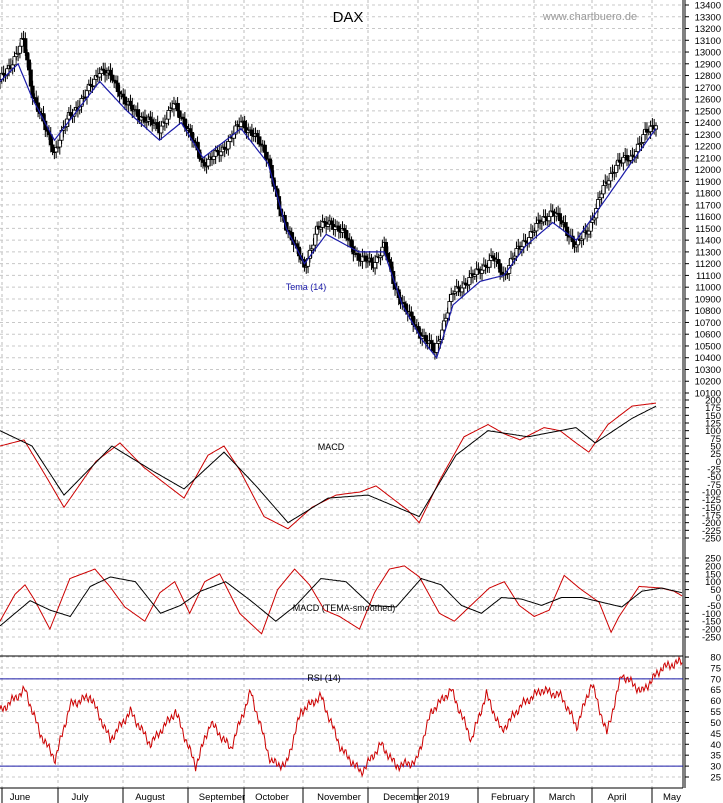 Image resolution: width=723 pixels, height=803 pixels. I want to click on macd-red-line, so click(328, 466).